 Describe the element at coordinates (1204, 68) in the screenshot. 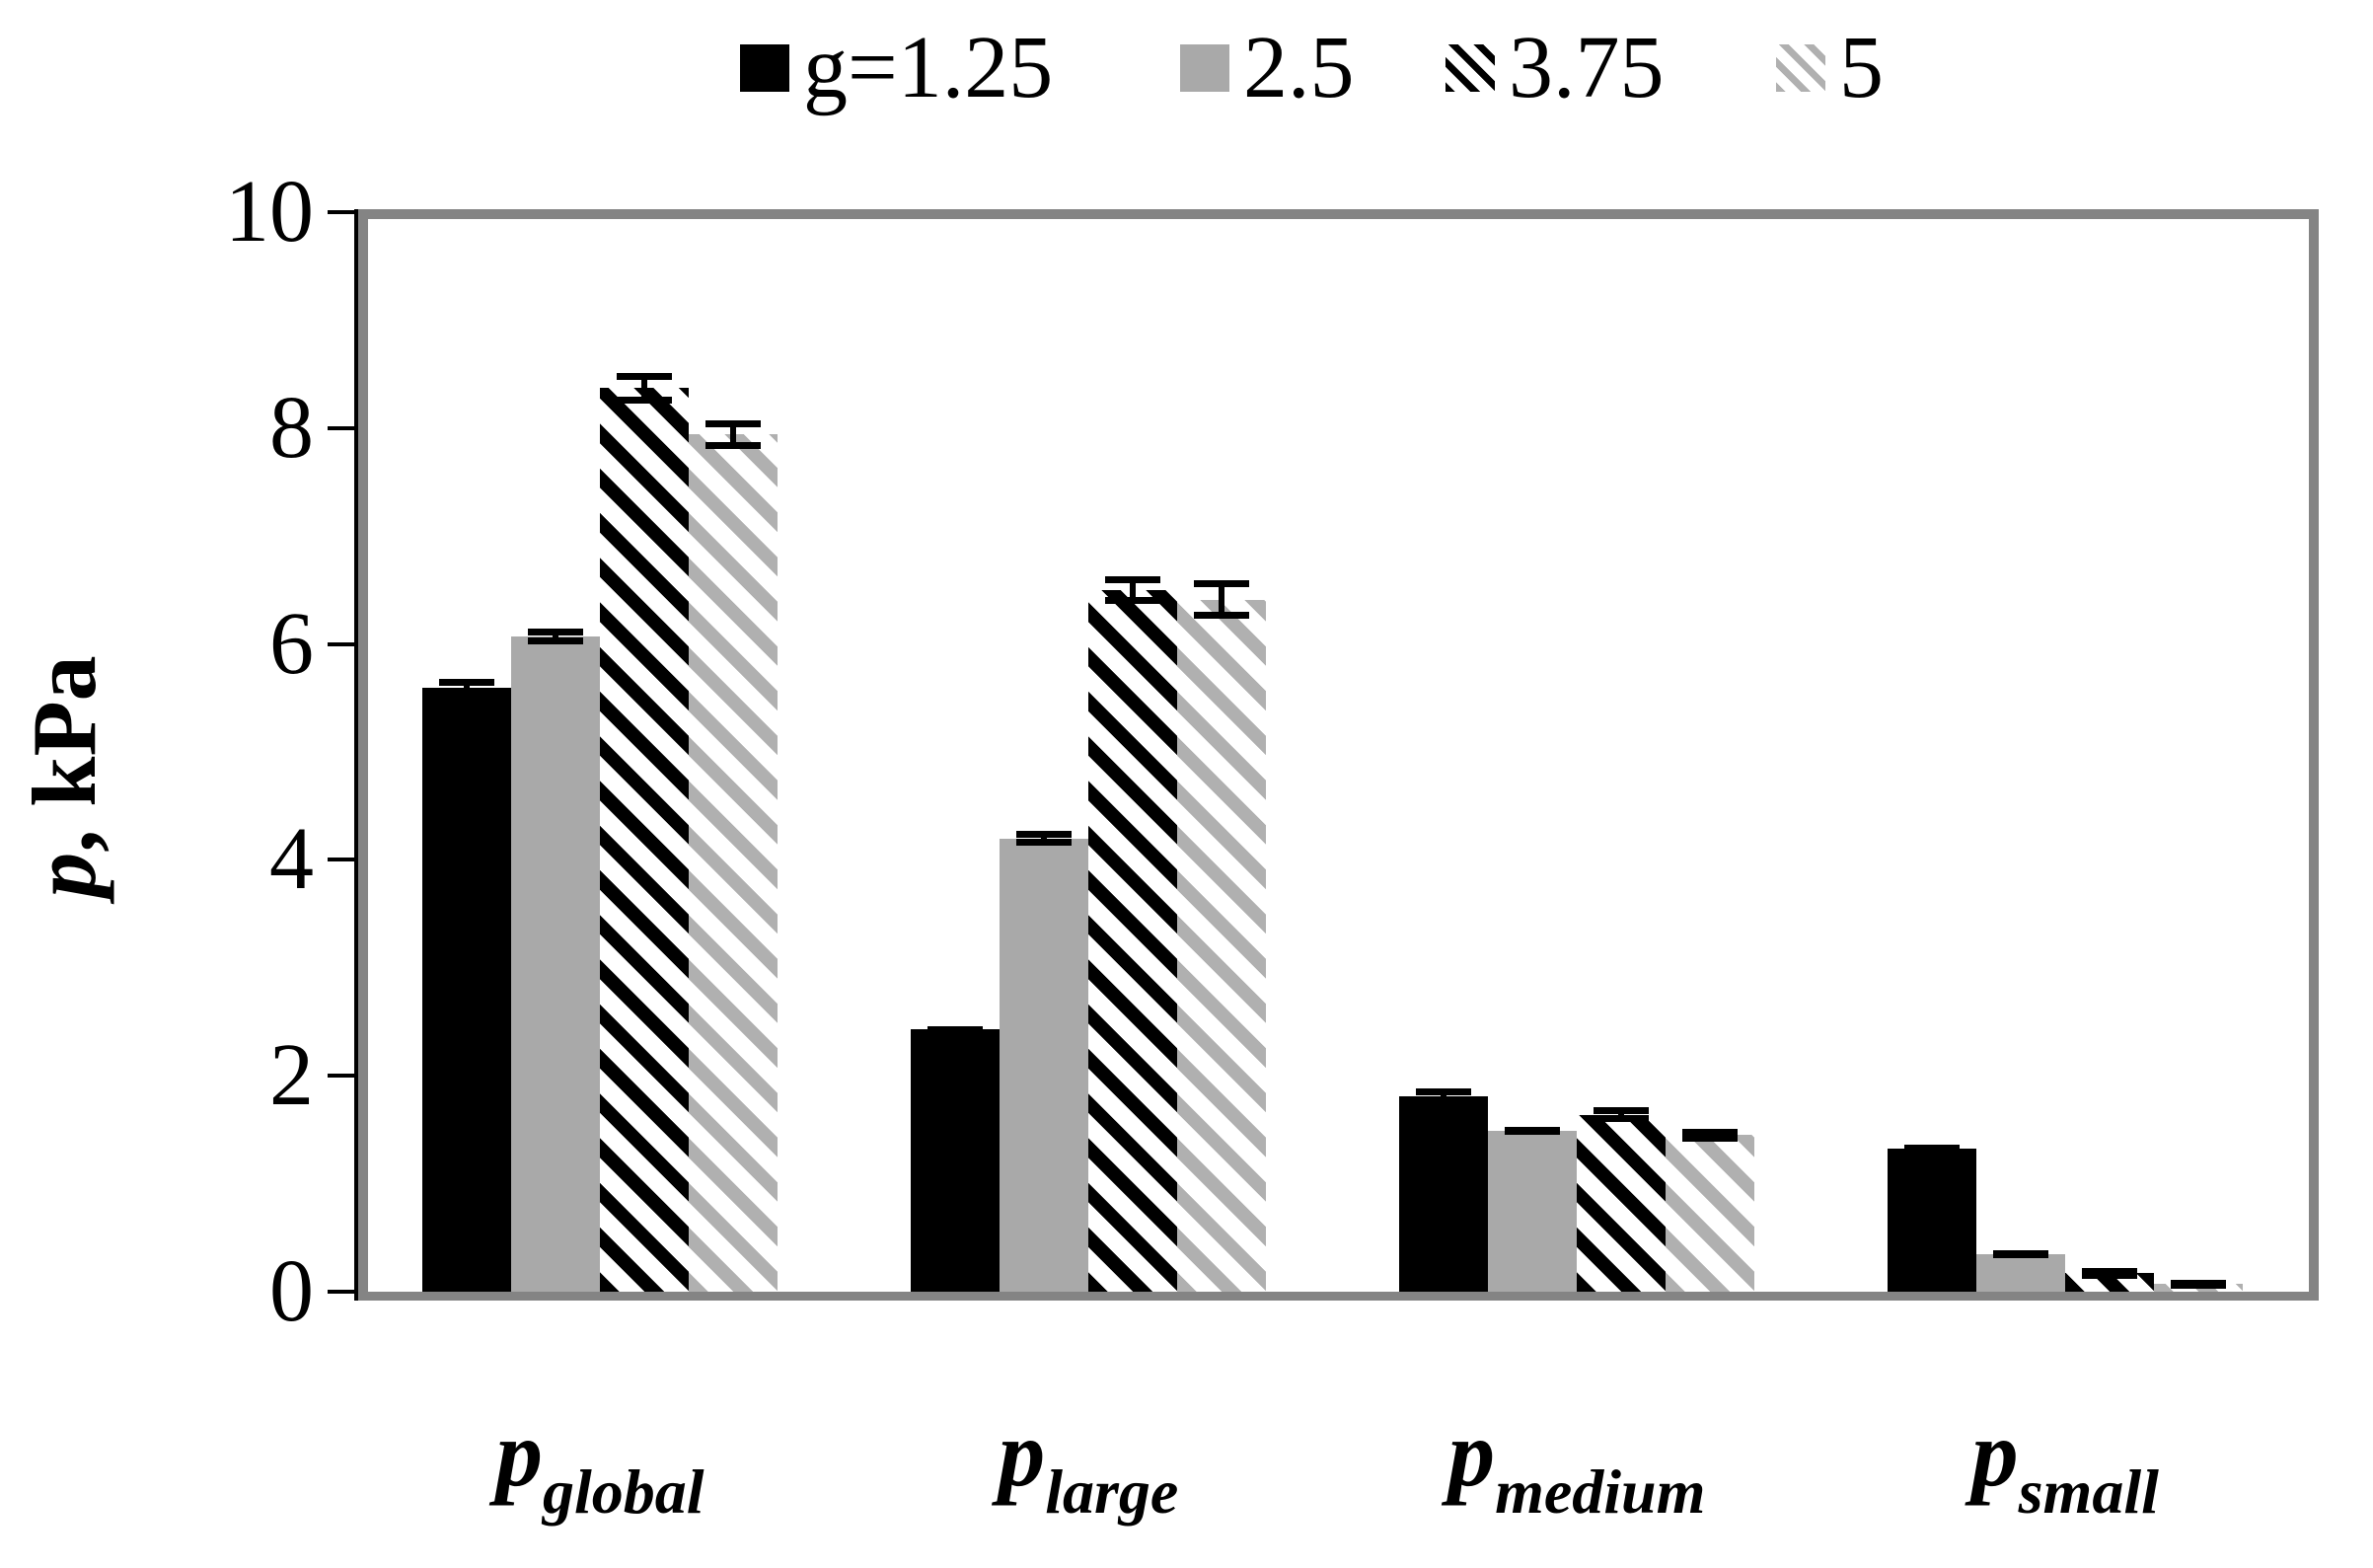

I see `legend-swatch-solid-gray-icon` at that location.